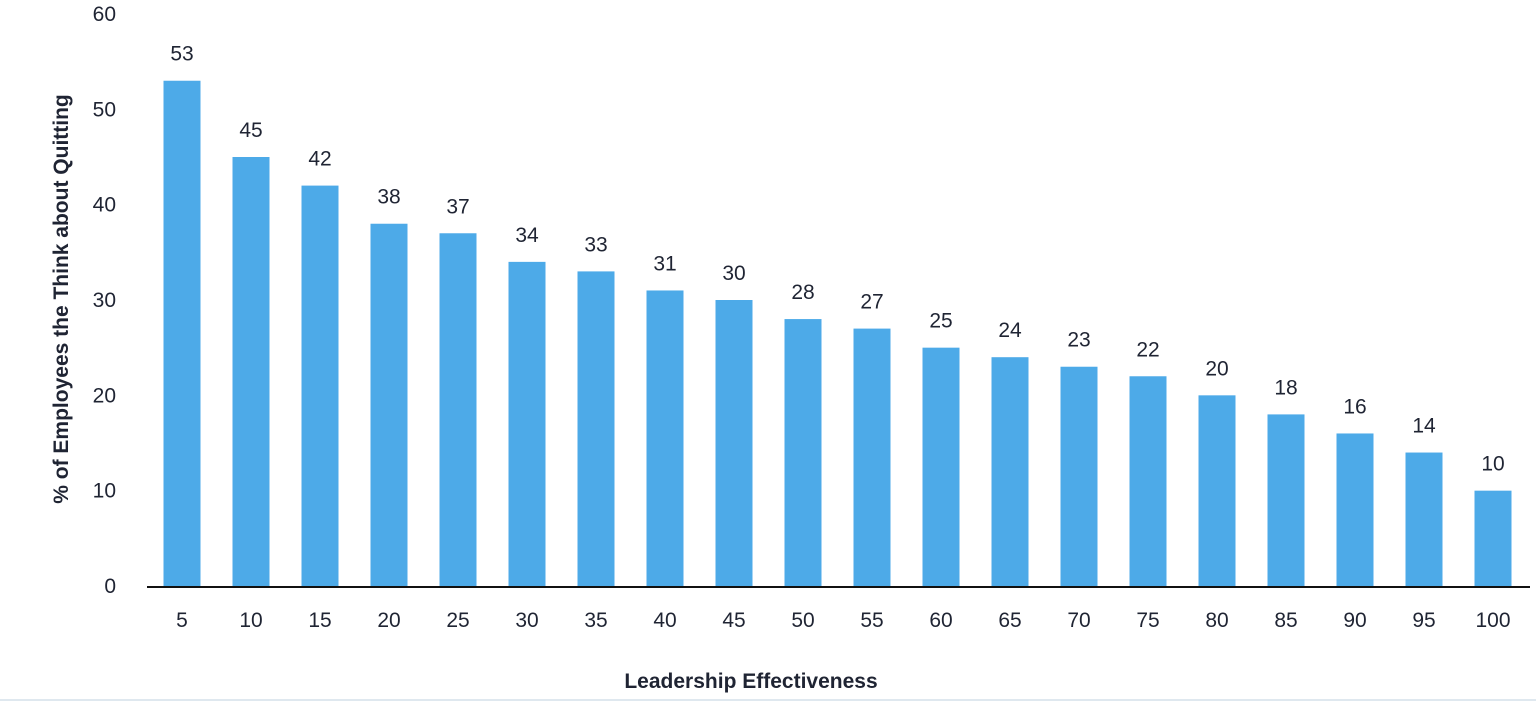  I want to click on y-tick-label: 50, so click(104, 109).